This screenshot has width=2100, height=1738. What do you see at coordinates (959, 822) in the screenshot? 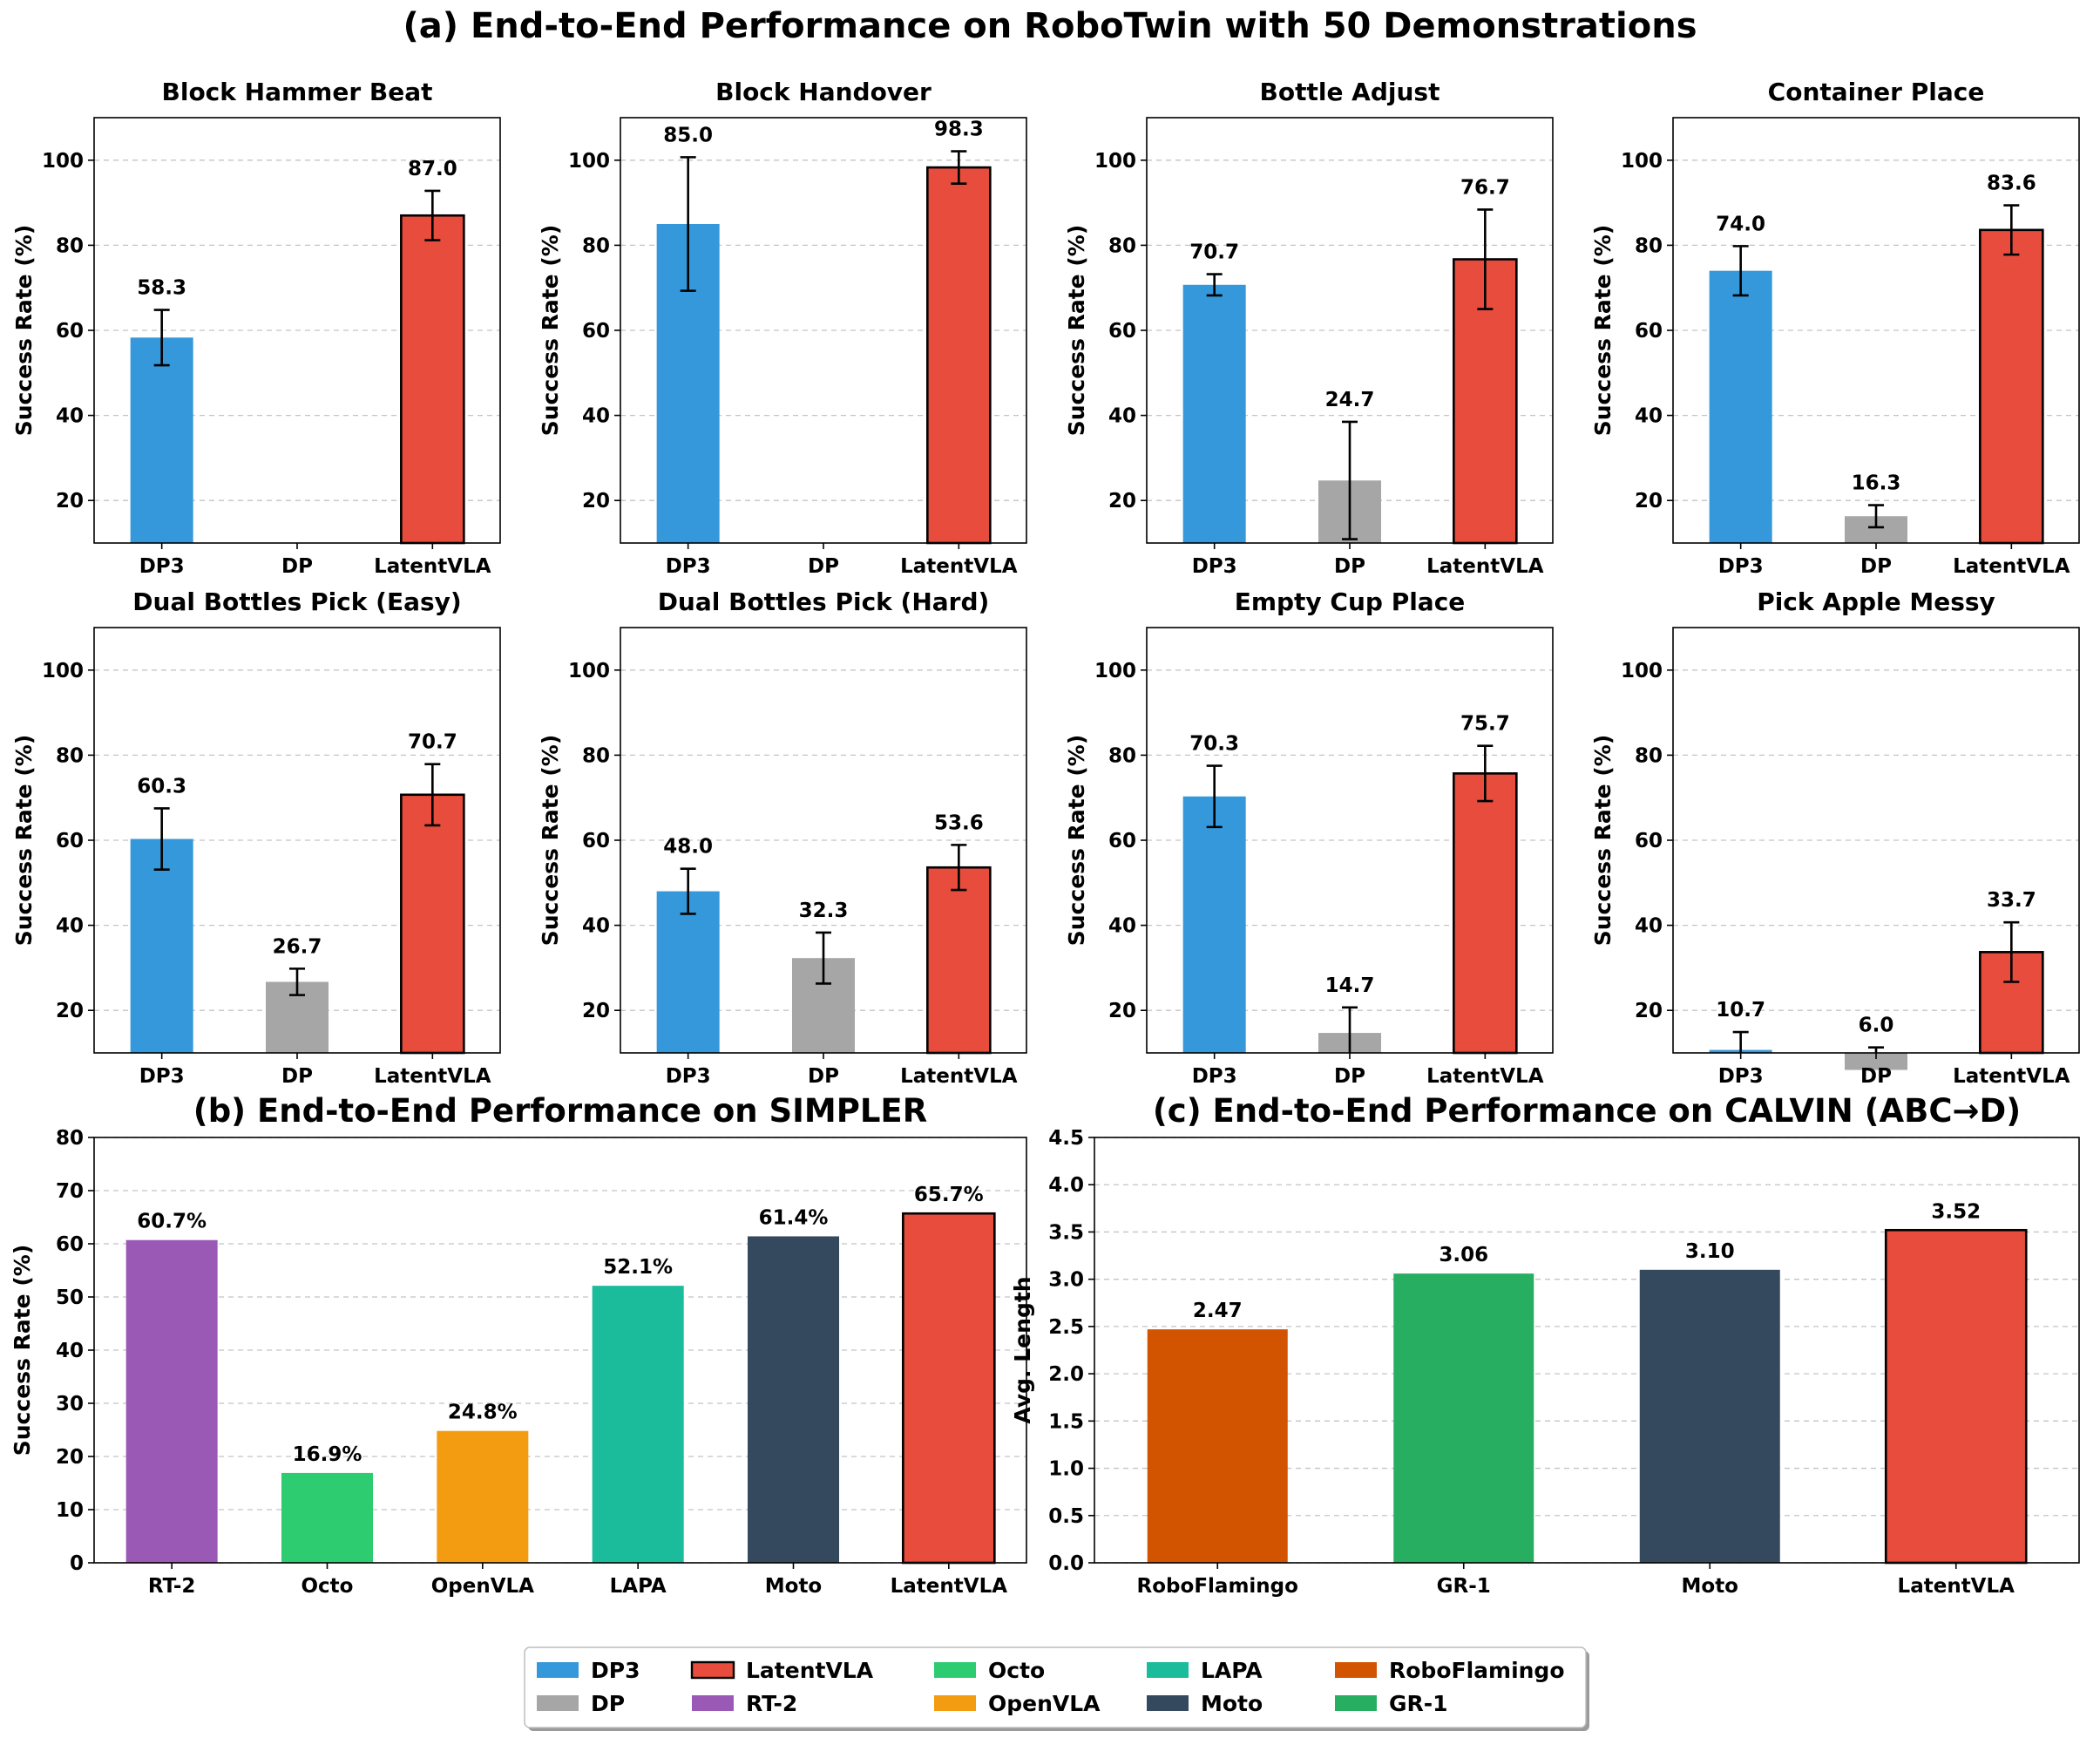
I see `value-label-latentvla: 53.6` at bounding box center [959, 822].